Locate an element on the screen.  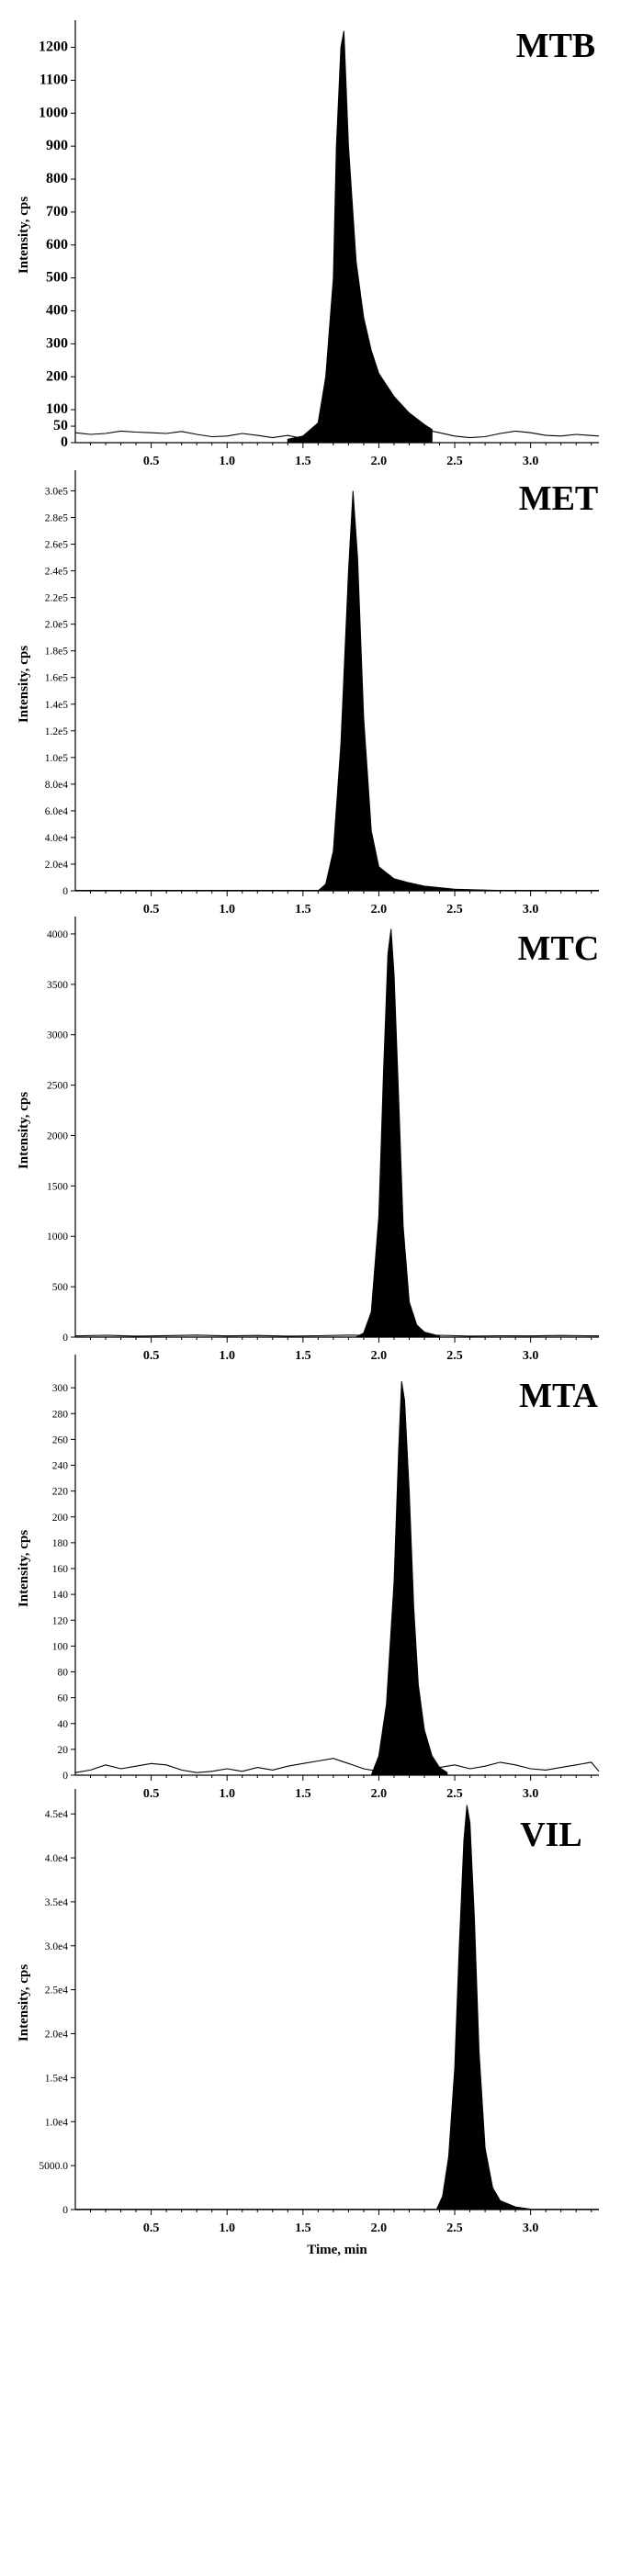
y-tick-label: 2.8e5 is located at coordinates (56, 518).